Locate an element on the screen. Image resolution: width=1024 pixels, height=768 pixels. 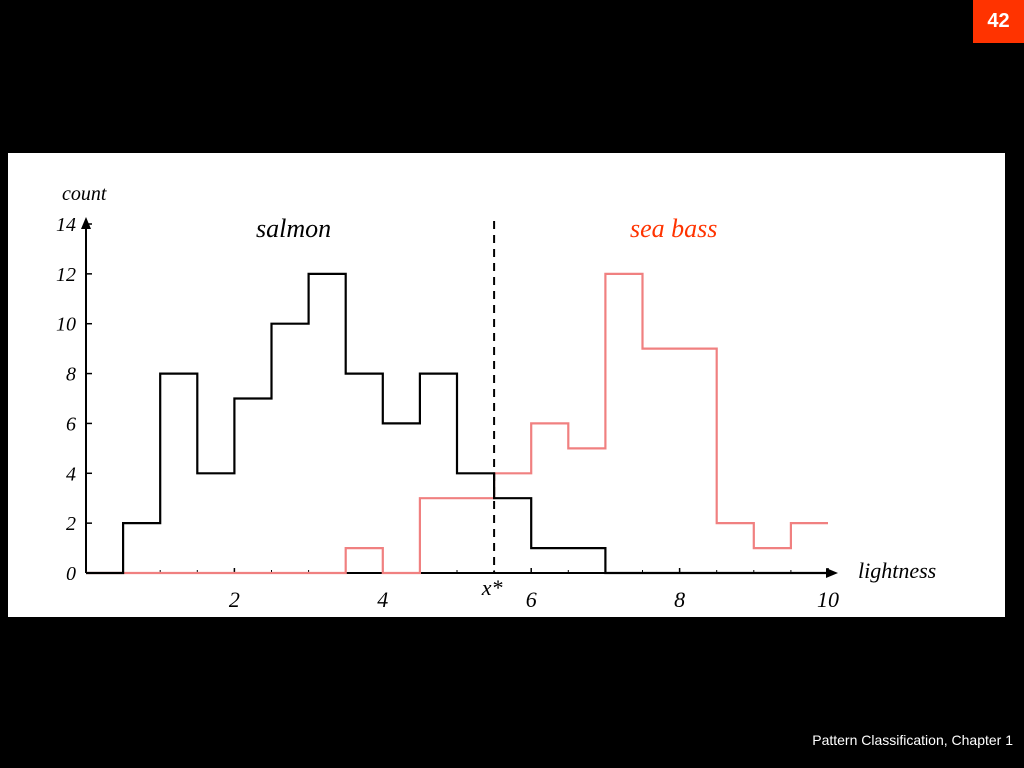
y-tick-label: 0 is located at coordinates (71, 574).